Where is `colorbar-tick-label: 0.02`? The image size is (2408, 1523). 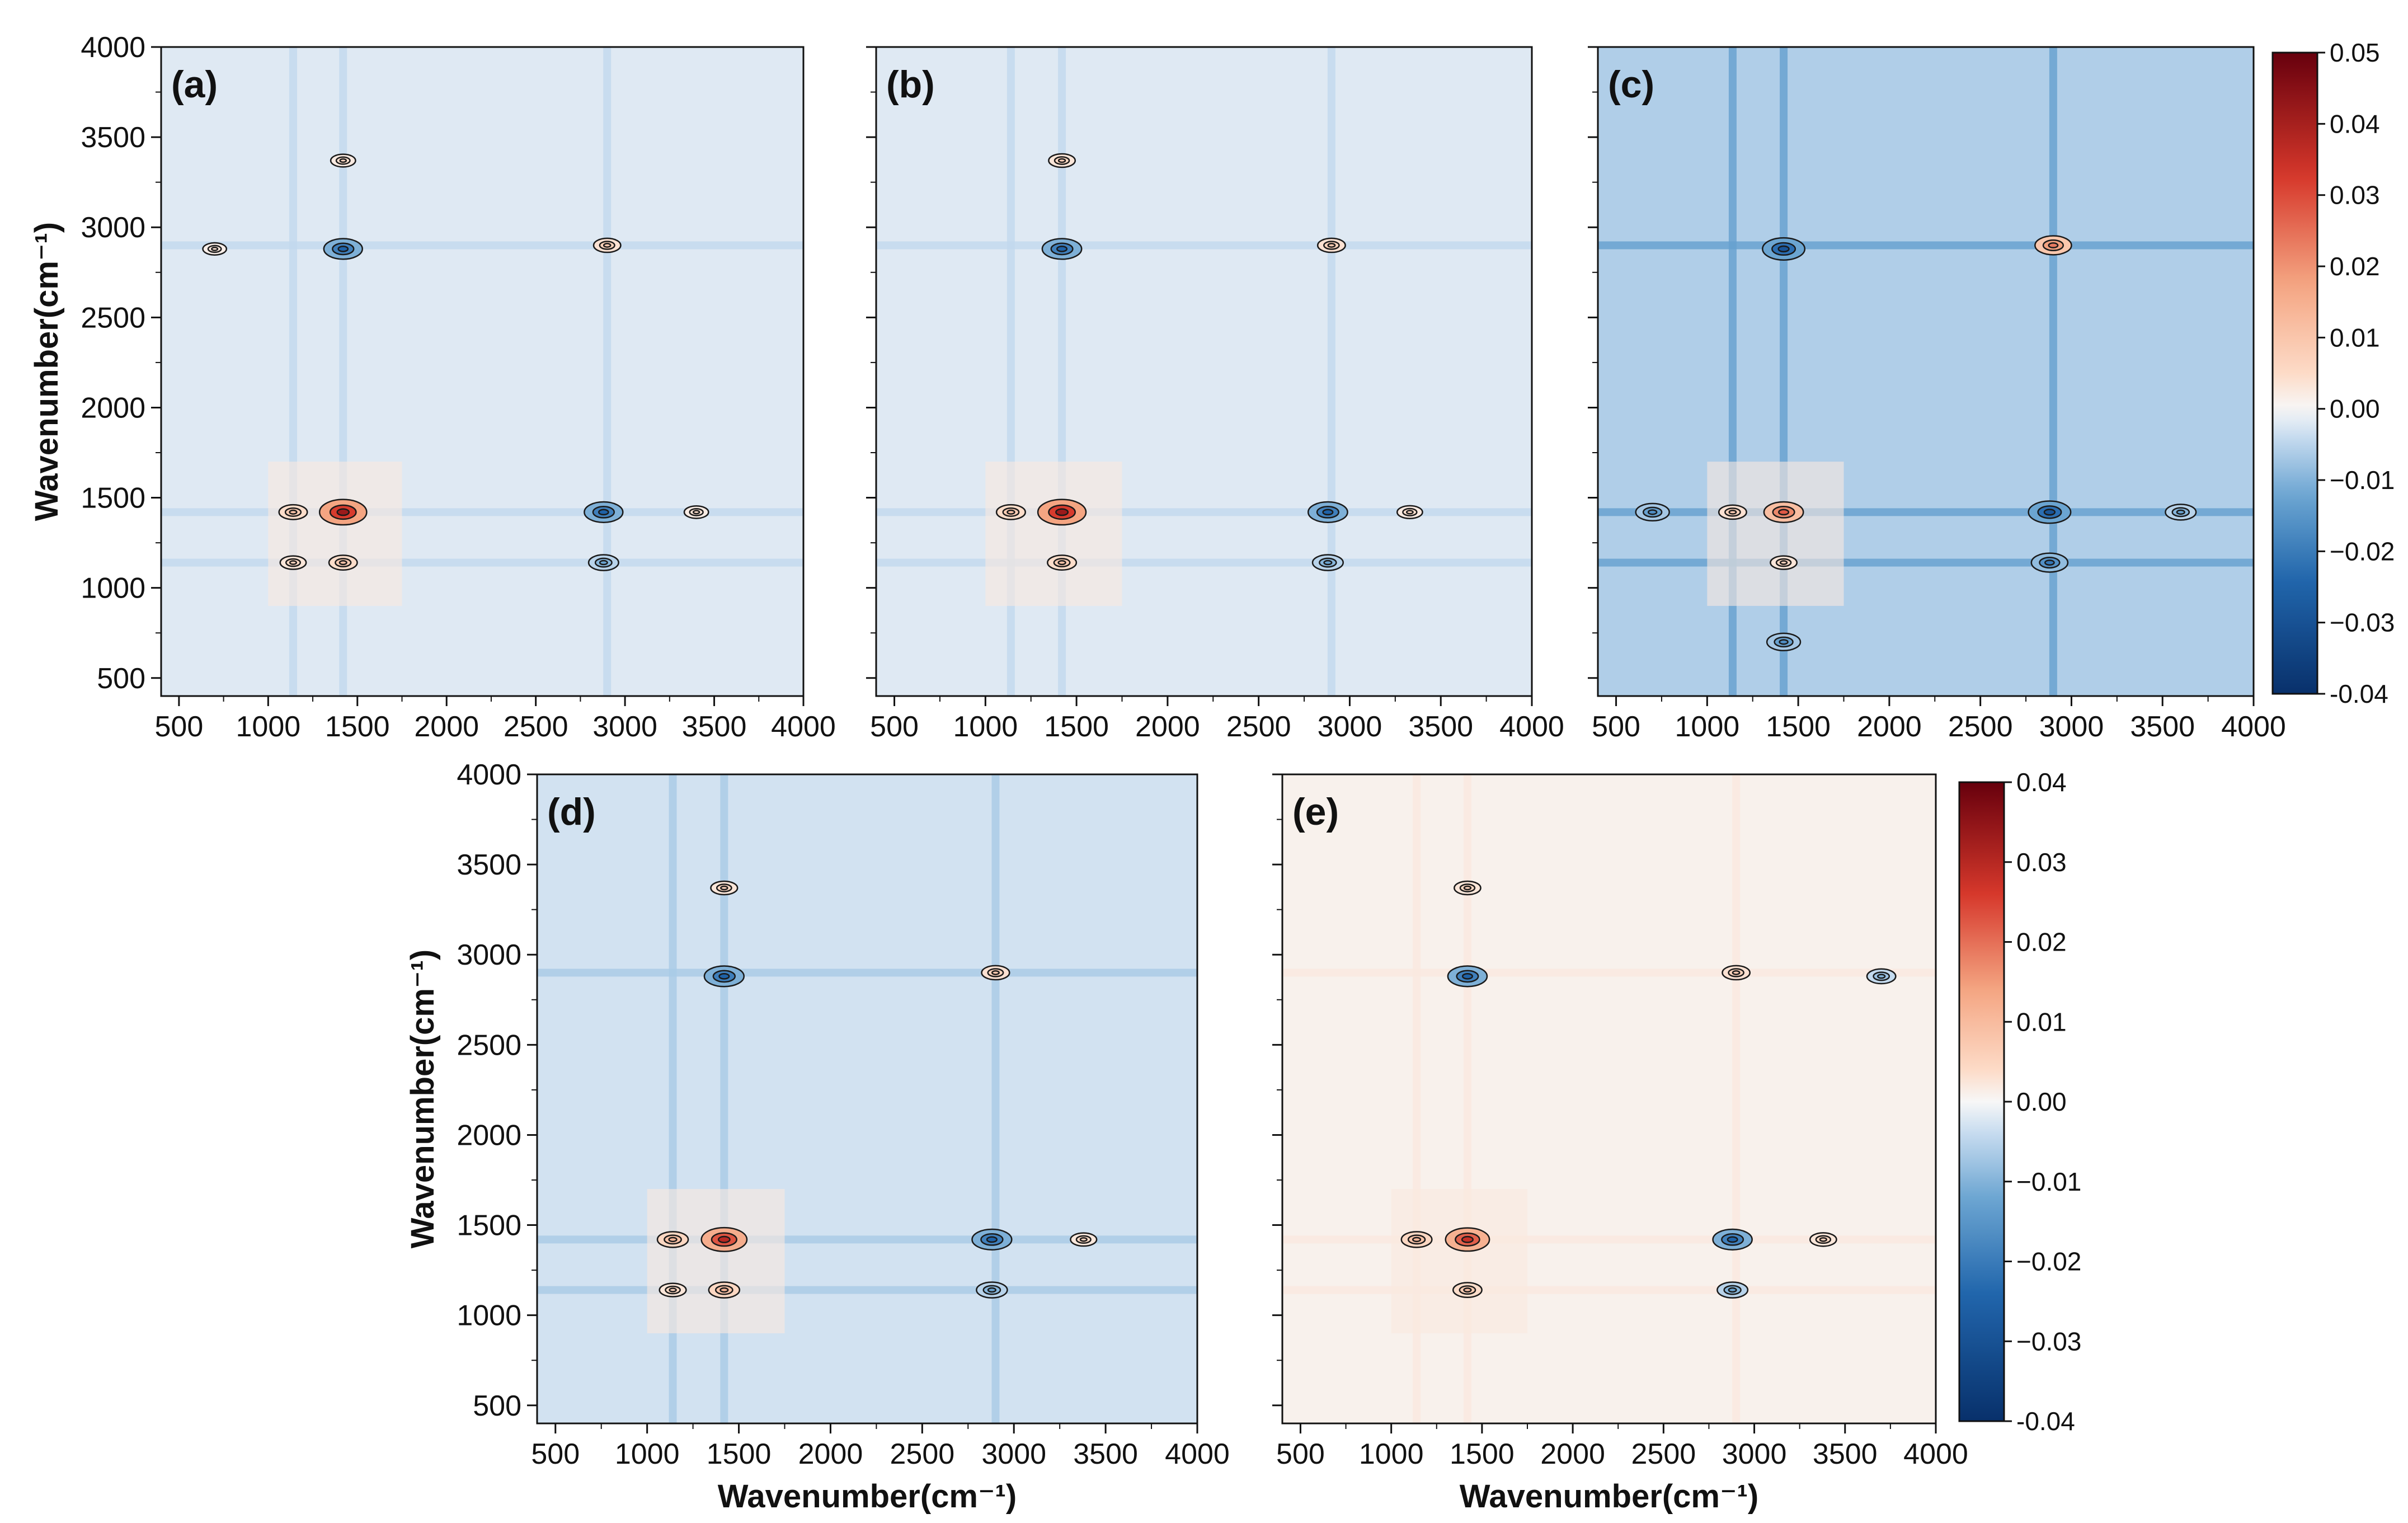 colorbar-tick-label: 0.02 is located at coordinates (2041, 942).